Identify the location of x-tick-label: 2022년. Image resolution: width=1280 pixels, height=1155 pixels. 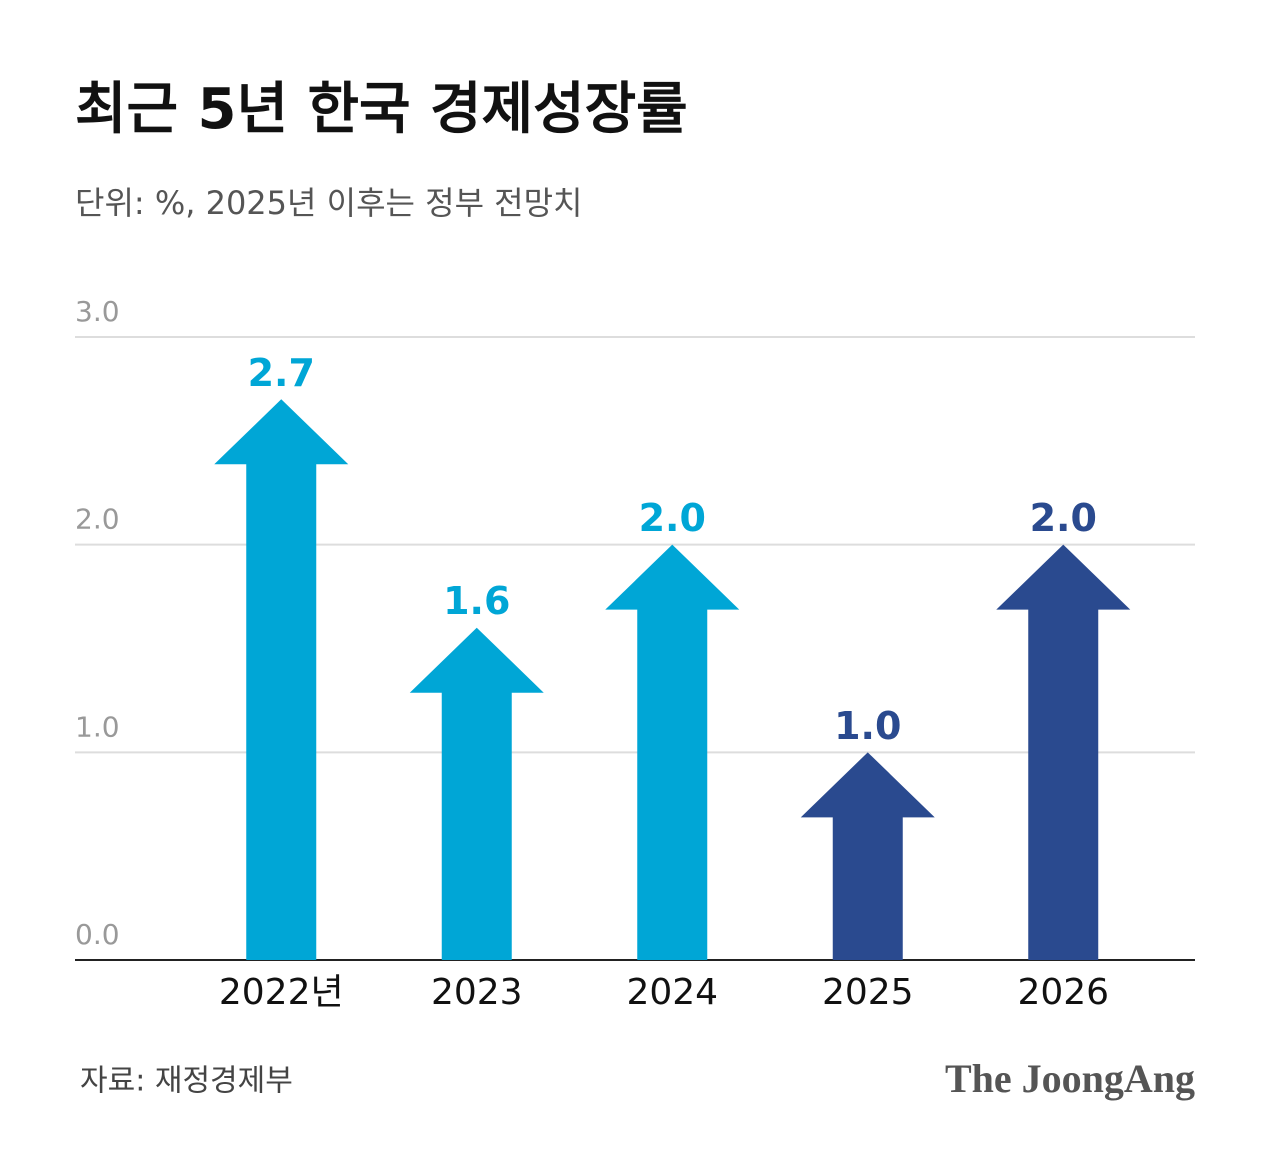
(281, 992).